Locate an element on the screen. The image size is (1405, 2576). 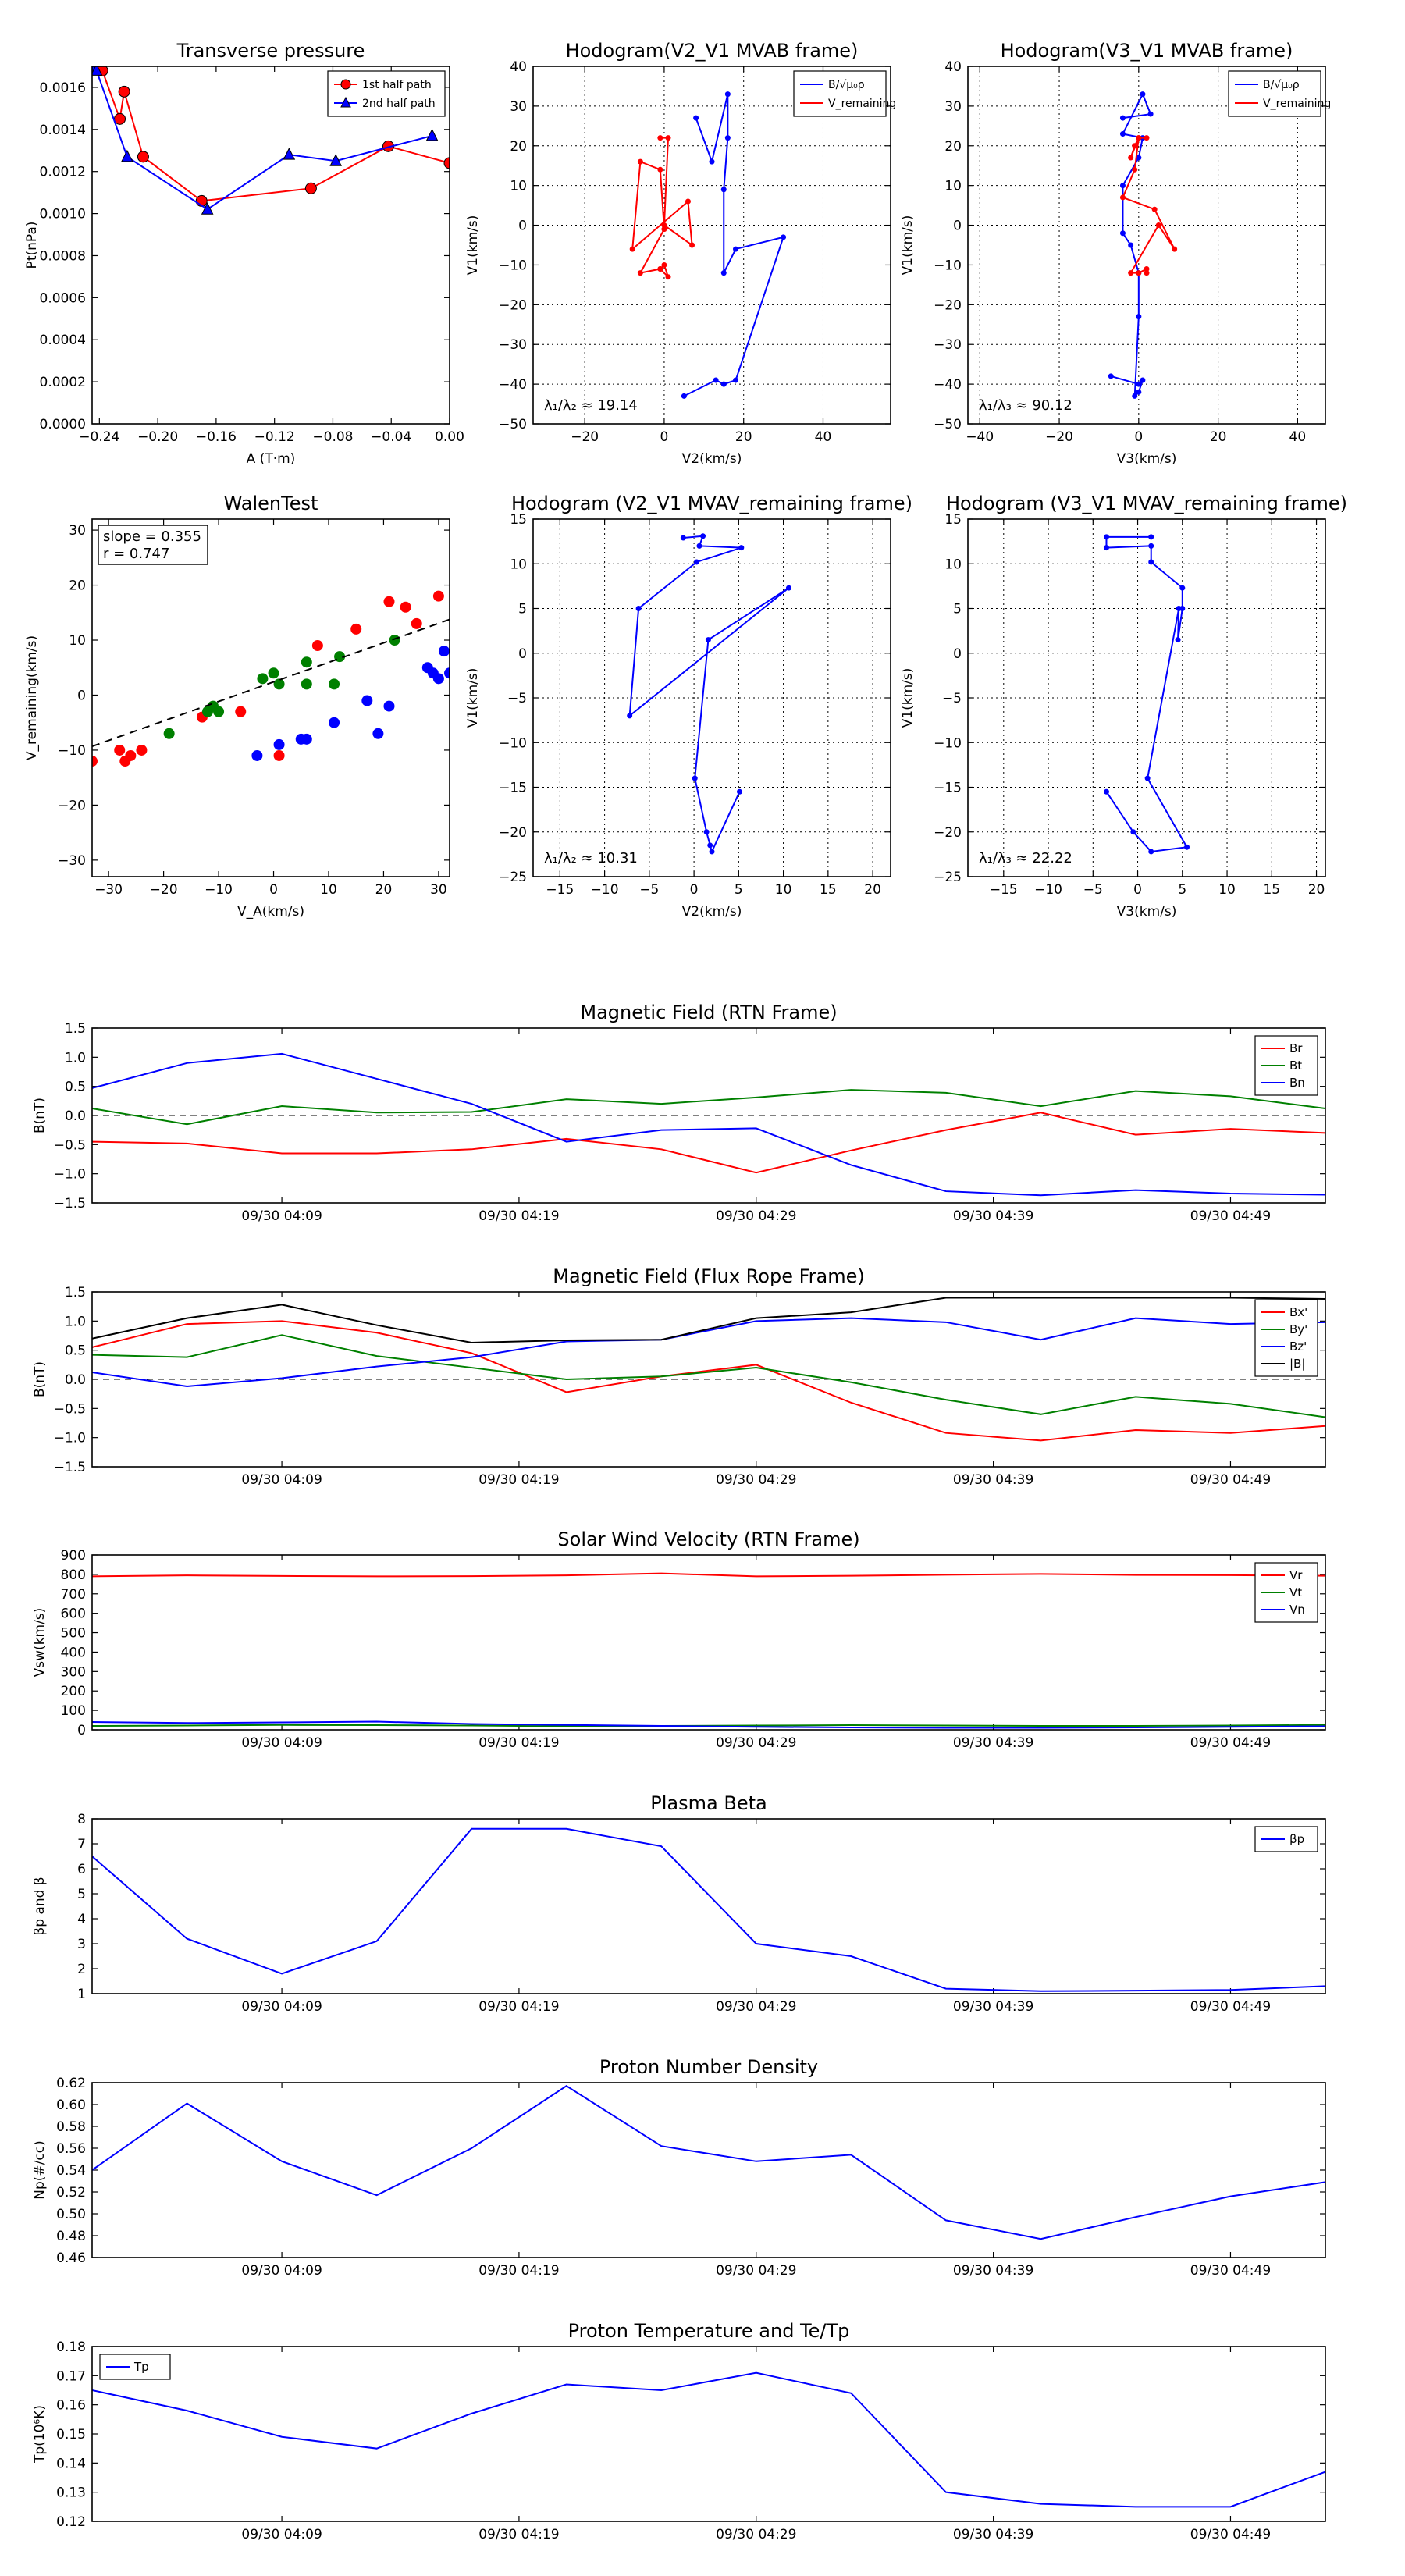
y-tick-label: 0.0004 is located at coordinates (63, 340).